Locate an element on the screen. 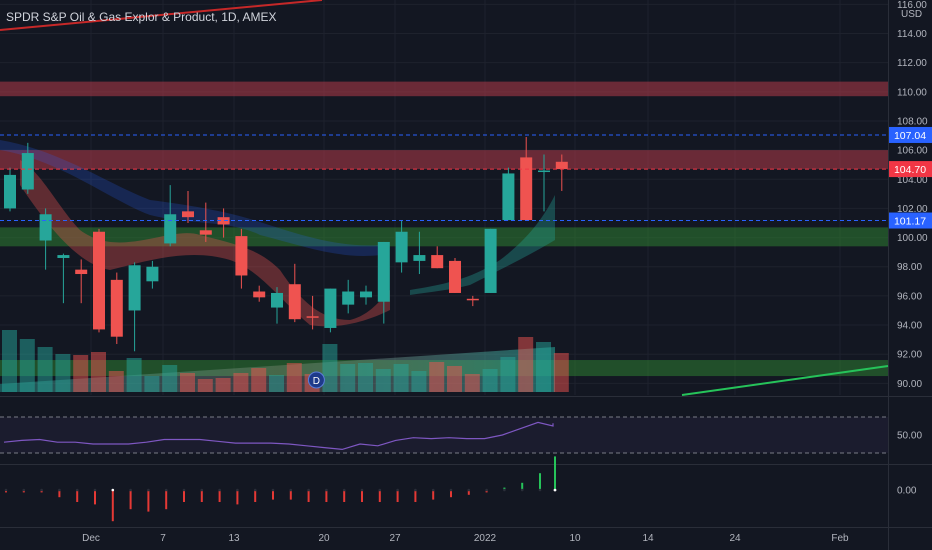 Image resolution: width=932 pixels, height=550 pixels. time-tick-label: 13 is located at coordinates (234, 538).